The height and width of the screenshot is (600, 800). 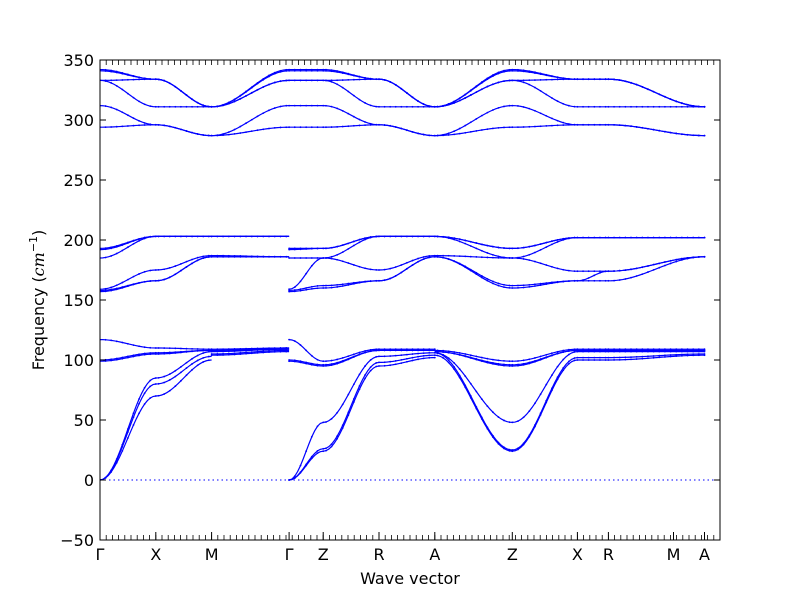 What do you see at coordinates (674, 554) in the screenshot?
I see `x-tick-label: M` at bounding box center [674, 554].